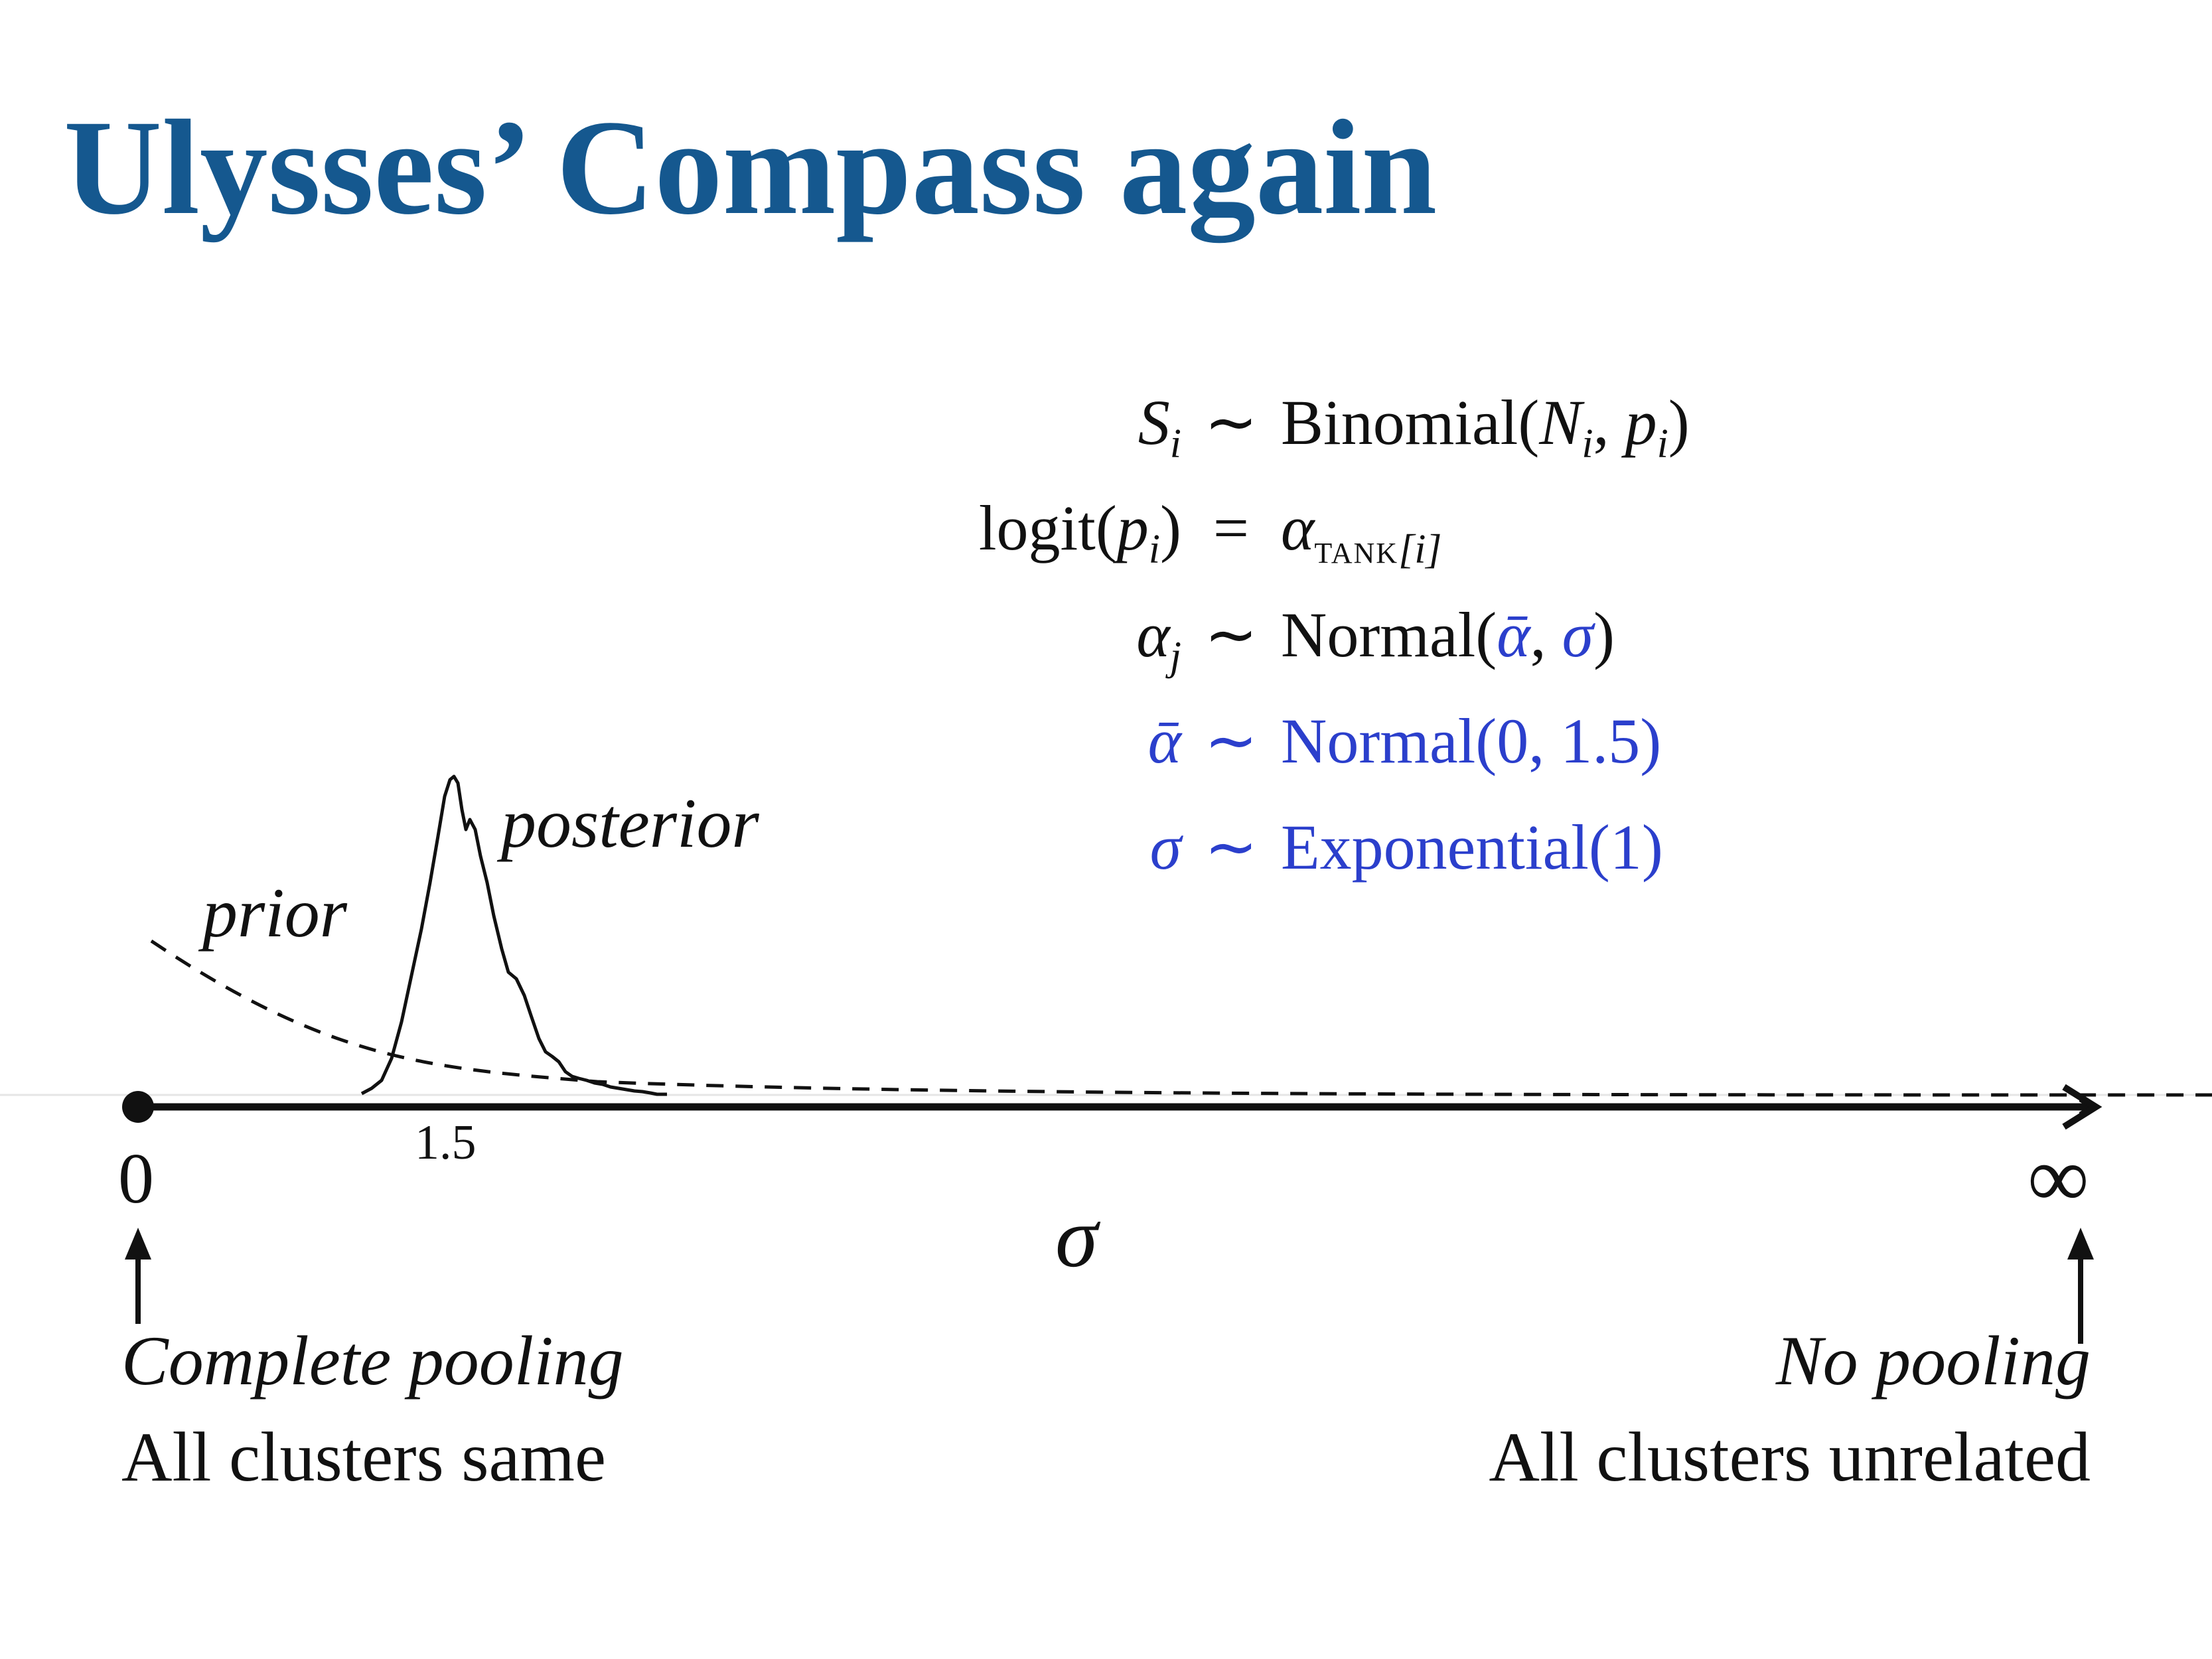 The height and width of the screenshot is (1659, 2212). What do you see at coordinates (630, 823) in the screenshot?
I see `posterior-label: posterior` at bounding box center [630, 823].